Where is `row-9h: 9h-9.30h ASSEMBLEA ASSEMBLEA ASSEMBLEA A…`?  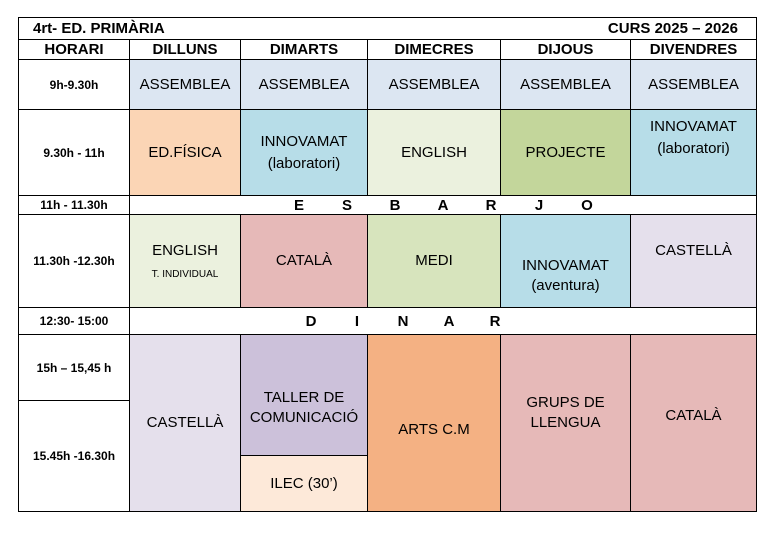 row-9h: 9h-9.30h ASSEMBLEA ASSEMBLEA ASSEMBLEA A… is located at coordinates (387, 84).